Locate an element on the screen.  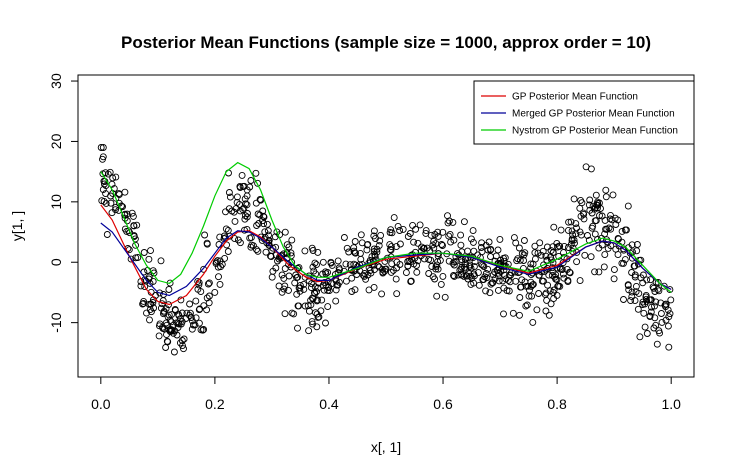
legend-label: Merged GP Posterior Mean Function is located at coordinates (593, 114).